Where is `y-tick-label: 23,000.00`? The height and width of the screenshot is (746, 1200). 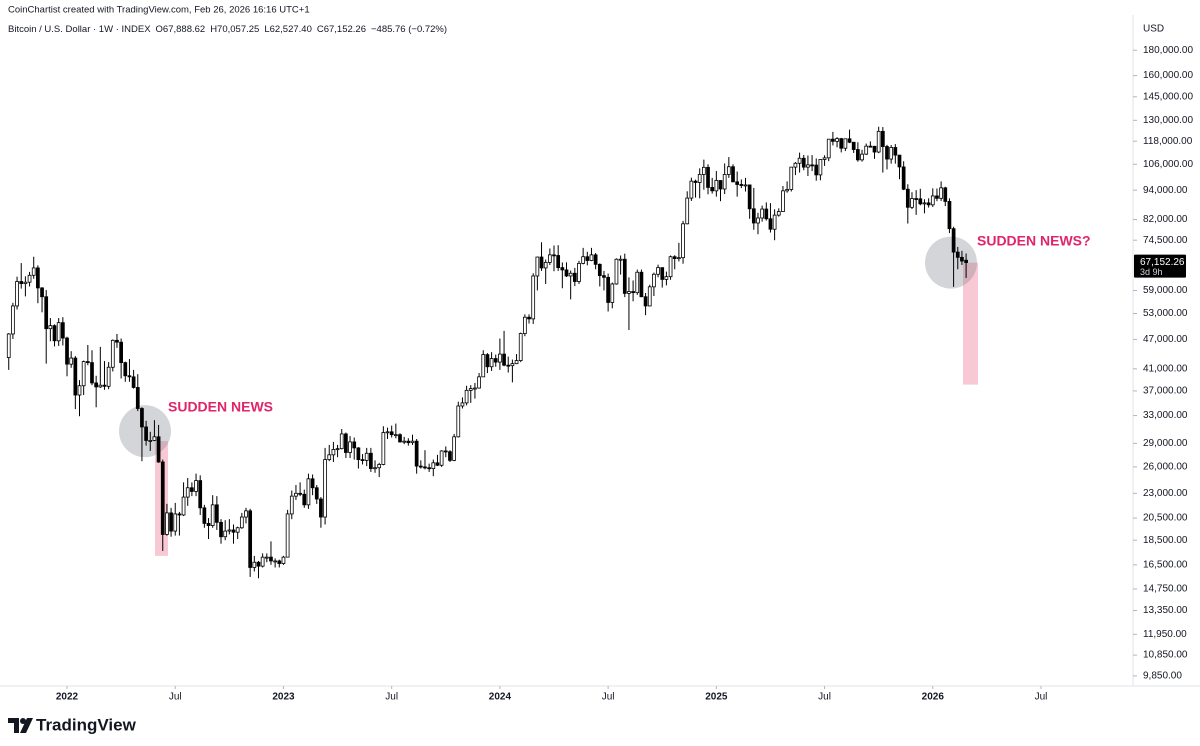
y-tick-label: 23,000.00 is located at coordinates (1165, 493).